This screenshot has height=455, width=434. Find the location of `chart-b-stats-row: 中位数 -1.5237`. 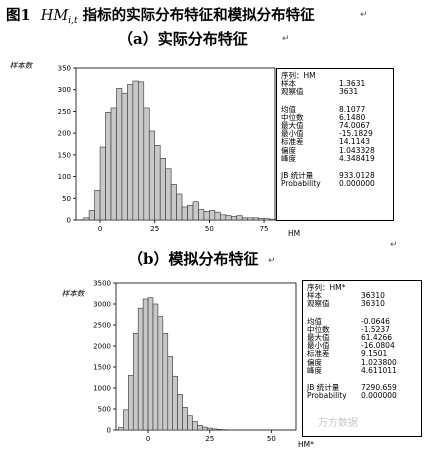

chart-b-stats-row: 中位数 -1.5237 is located at coordinates (362, 329).